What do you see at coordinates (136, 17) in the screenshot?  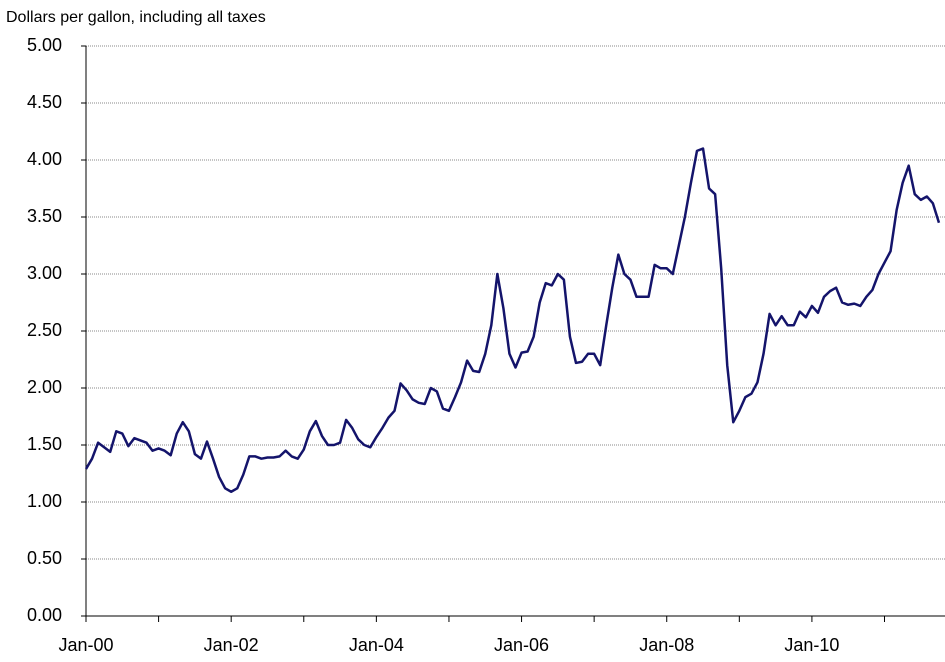 I see `y-axis-label: Dollars per gallon, including all taxes` at bounding box center [136, 17].